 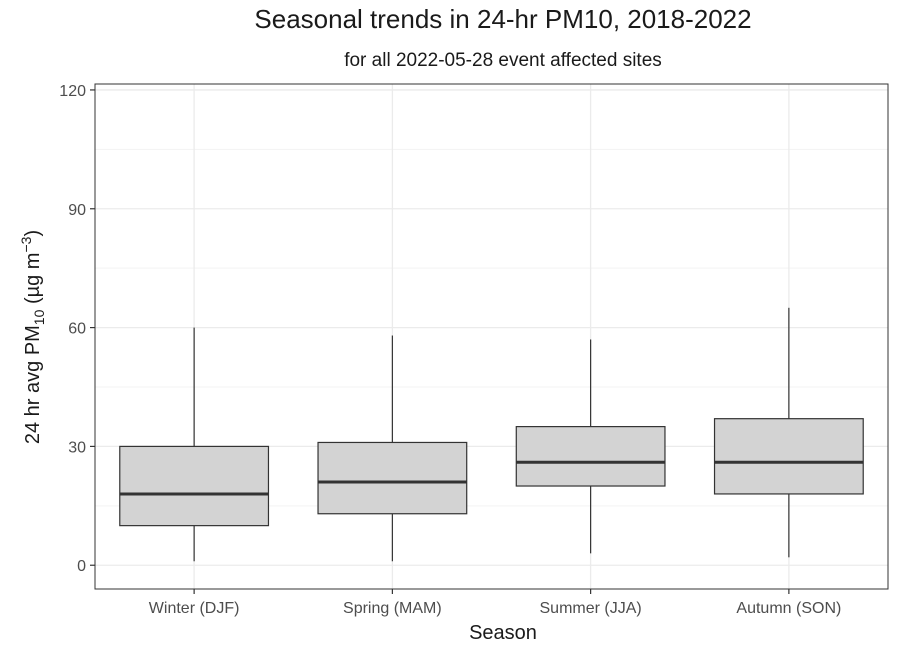 What do you see at coordinates (194, 608) in the screenshot?
I see `x-tick-label: Winter (DJF)` at bounding box center [194, 608].